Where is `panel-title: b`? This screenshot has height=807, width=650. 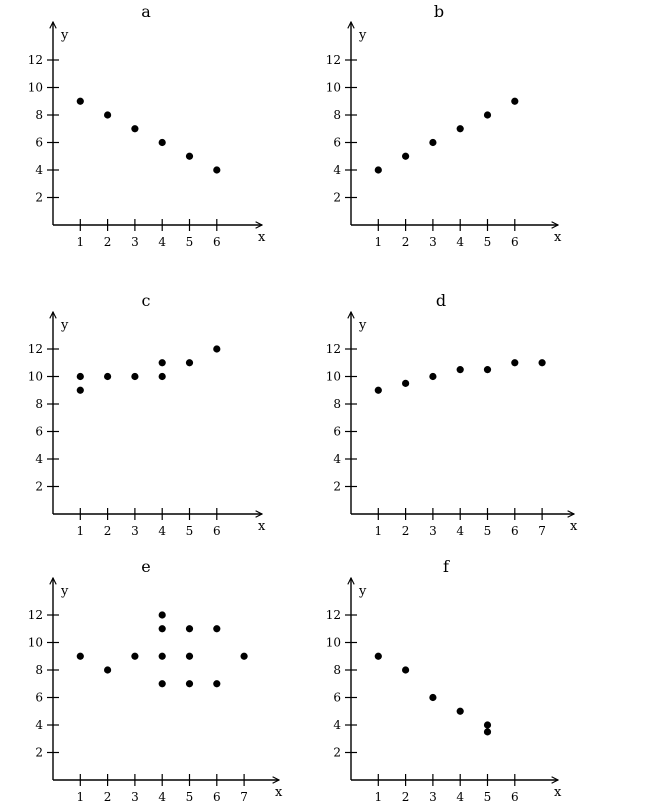
panel-title: b is located at coordinates (439, 11).